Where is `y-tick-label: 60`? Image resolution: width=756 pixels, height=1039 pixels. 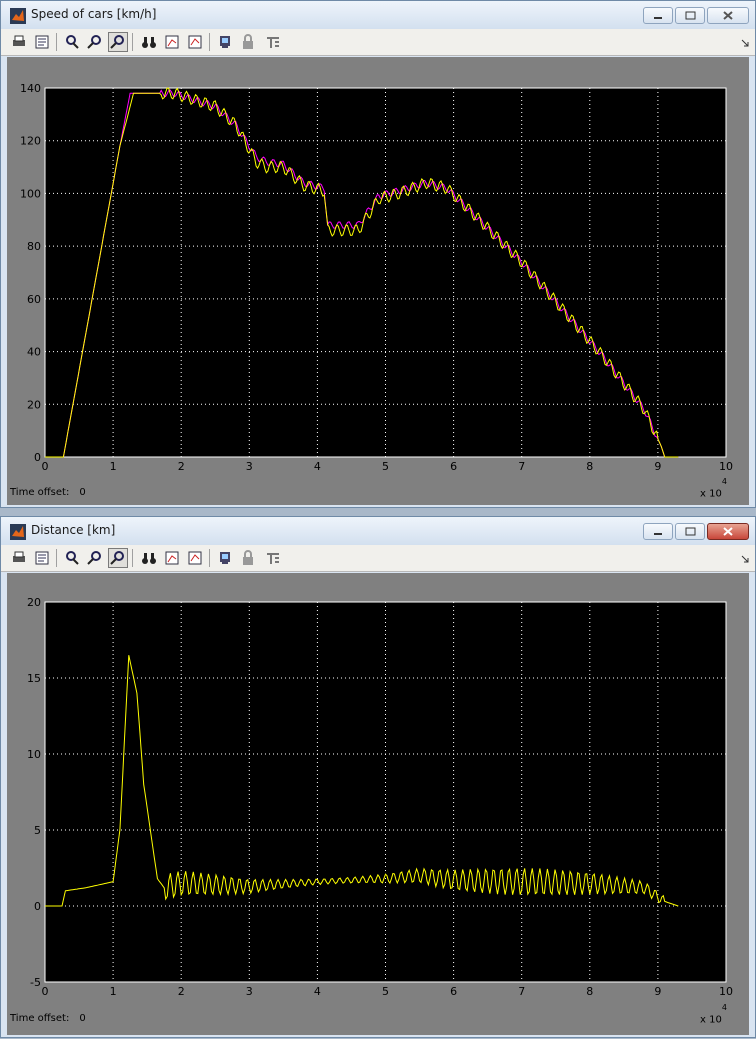 y-tick-label: 60 is located at coordinates (34, 299).